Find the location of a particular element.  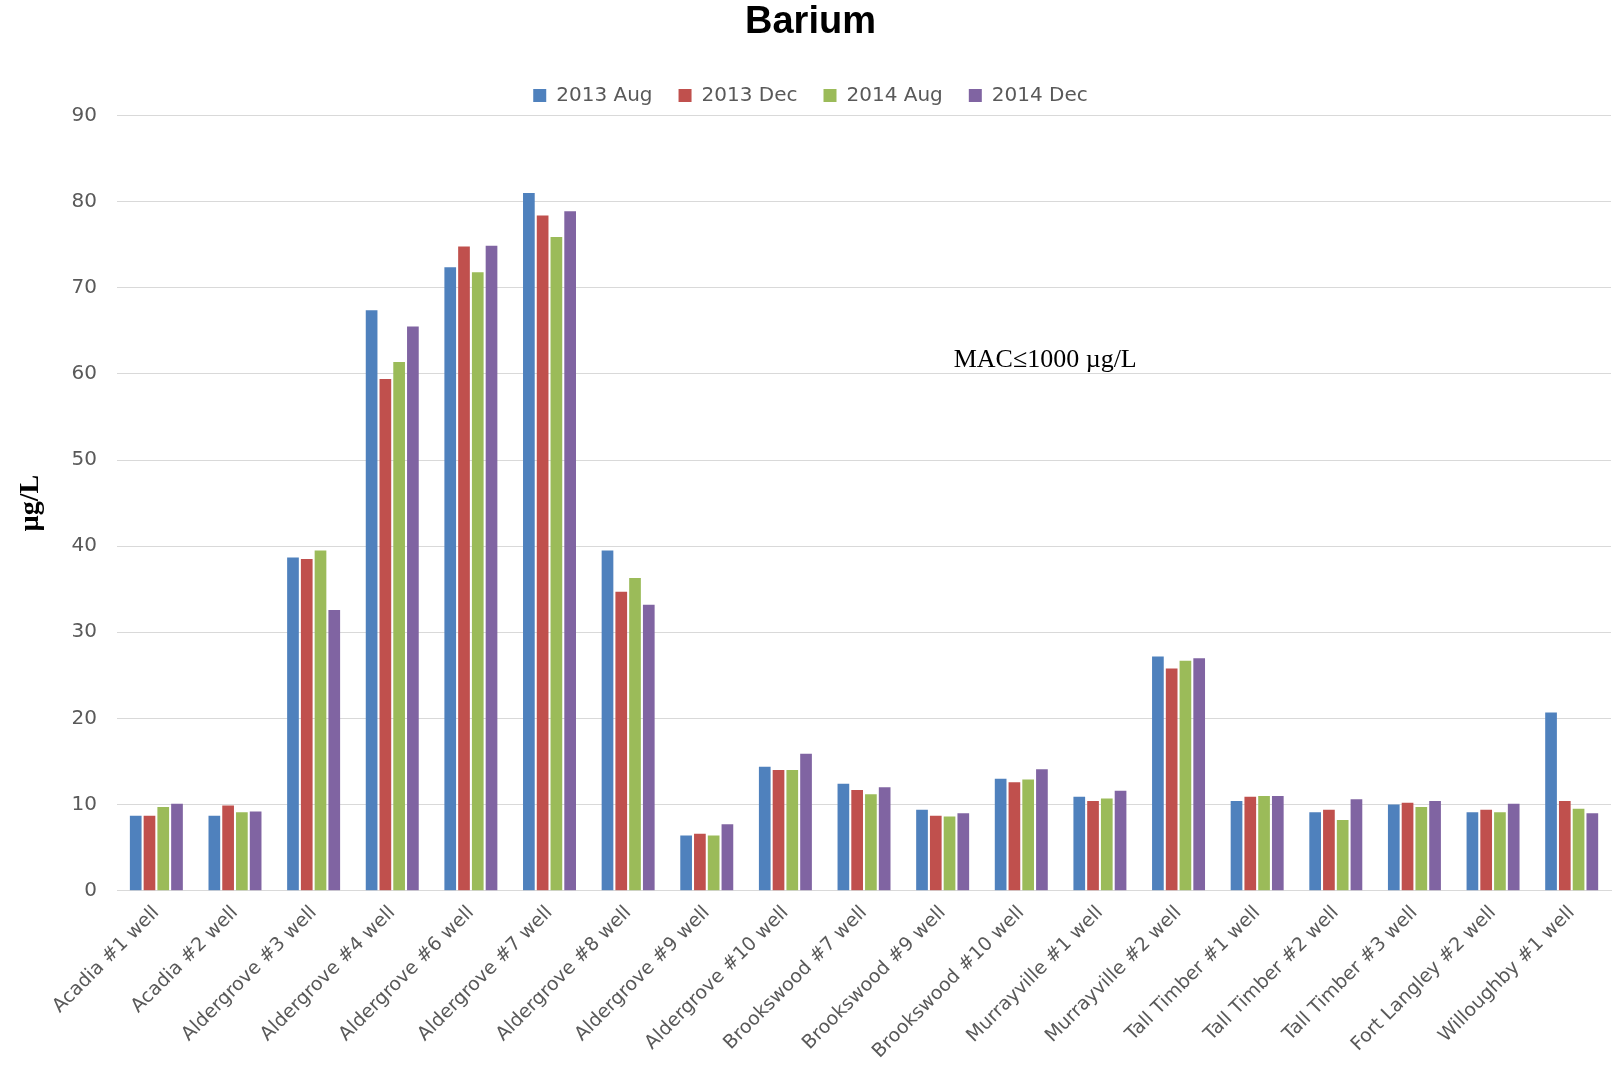

y-tick-label: 0 is located at coordinates (91, 888).